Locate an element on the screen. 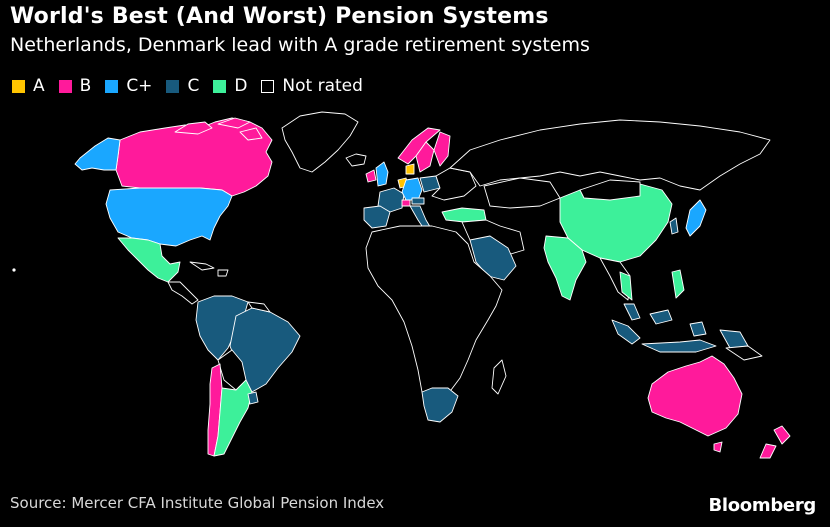 This screenshot has width=830, height=527. country-australia is located at coordinates (695, 396).